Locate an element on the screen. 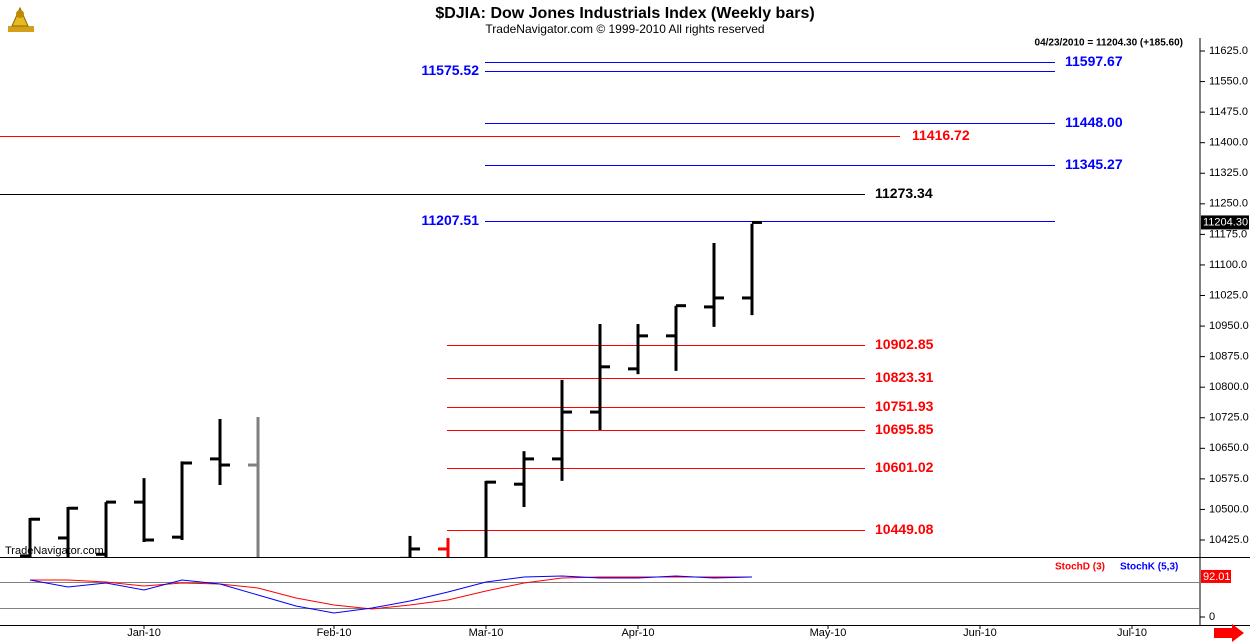 The height and width of the screenshot is (643, 1250). stoch-badge is located at coordinates (1216, 576).